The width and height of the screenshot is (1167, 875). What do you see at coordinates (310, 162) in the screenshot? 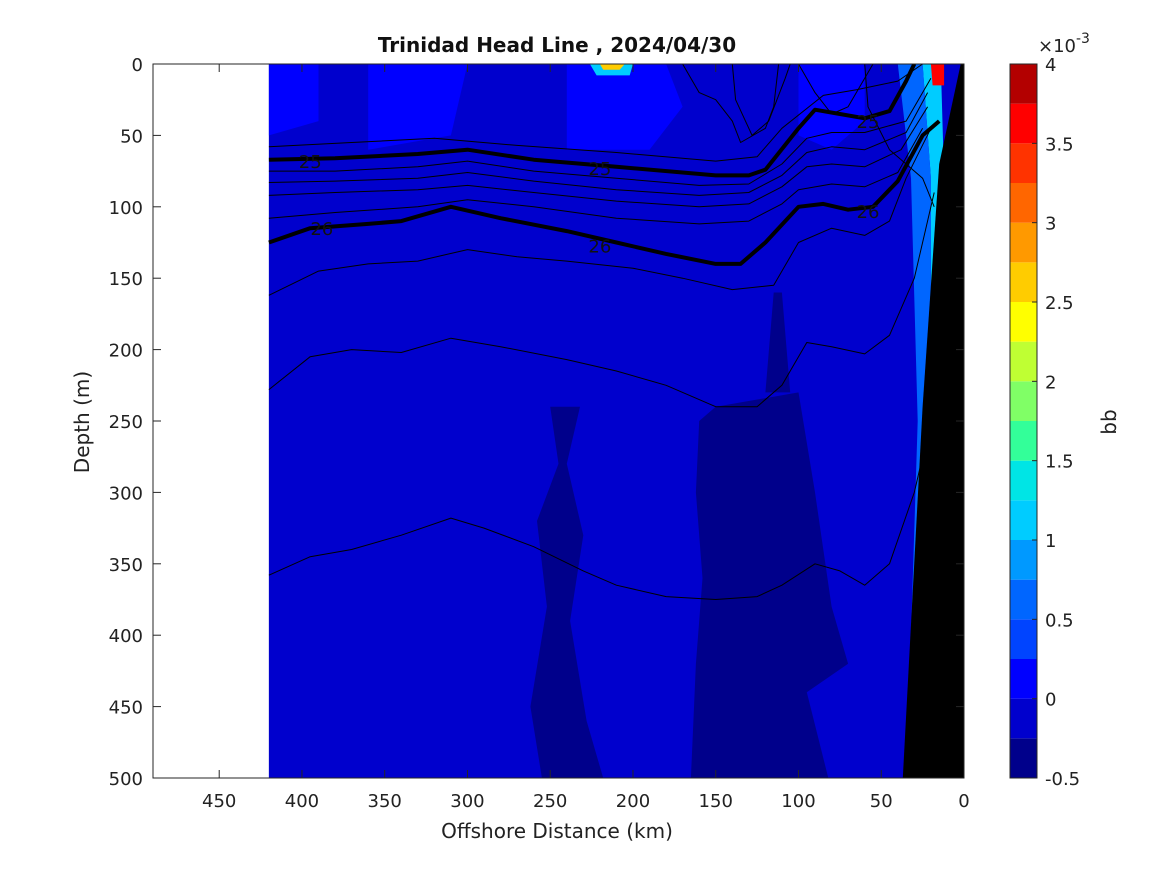
I see `contour-label-0-0: 25` at bounding box center [310, 162].